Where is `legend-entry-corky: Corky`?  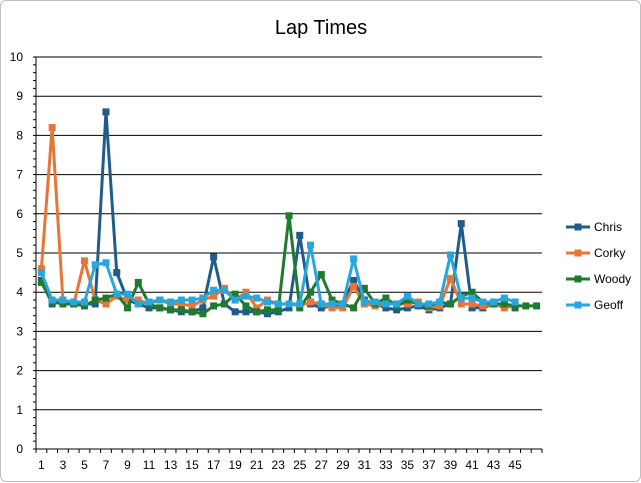
legend-entry-corky: Corky is located at coordinates (595, 253).